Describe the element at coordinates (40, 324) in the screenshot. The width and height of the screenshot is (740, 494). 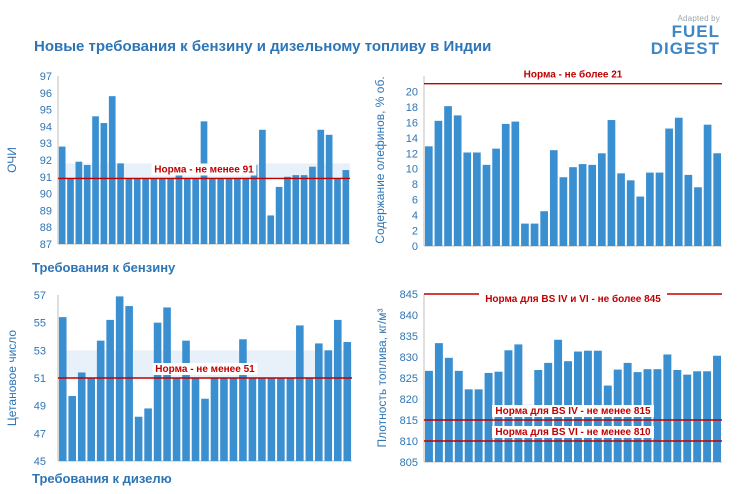
I see `cetane-y-tick-label: 55` at that location.